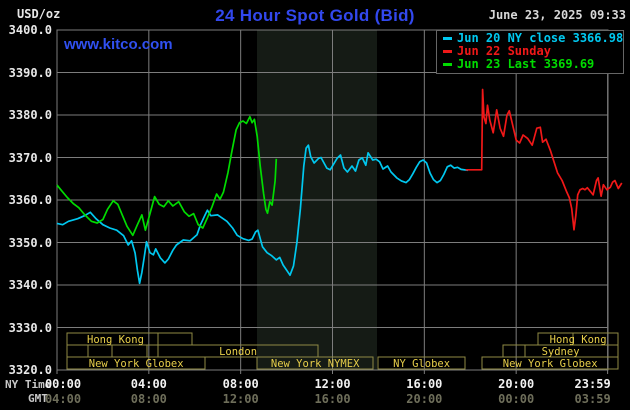 This screenshot has height=410, width=630. What do you see at coordinates (30, 30) in the screenshot?
I see `y-axis-label: 3400.0` at bounding box center [30, 30].